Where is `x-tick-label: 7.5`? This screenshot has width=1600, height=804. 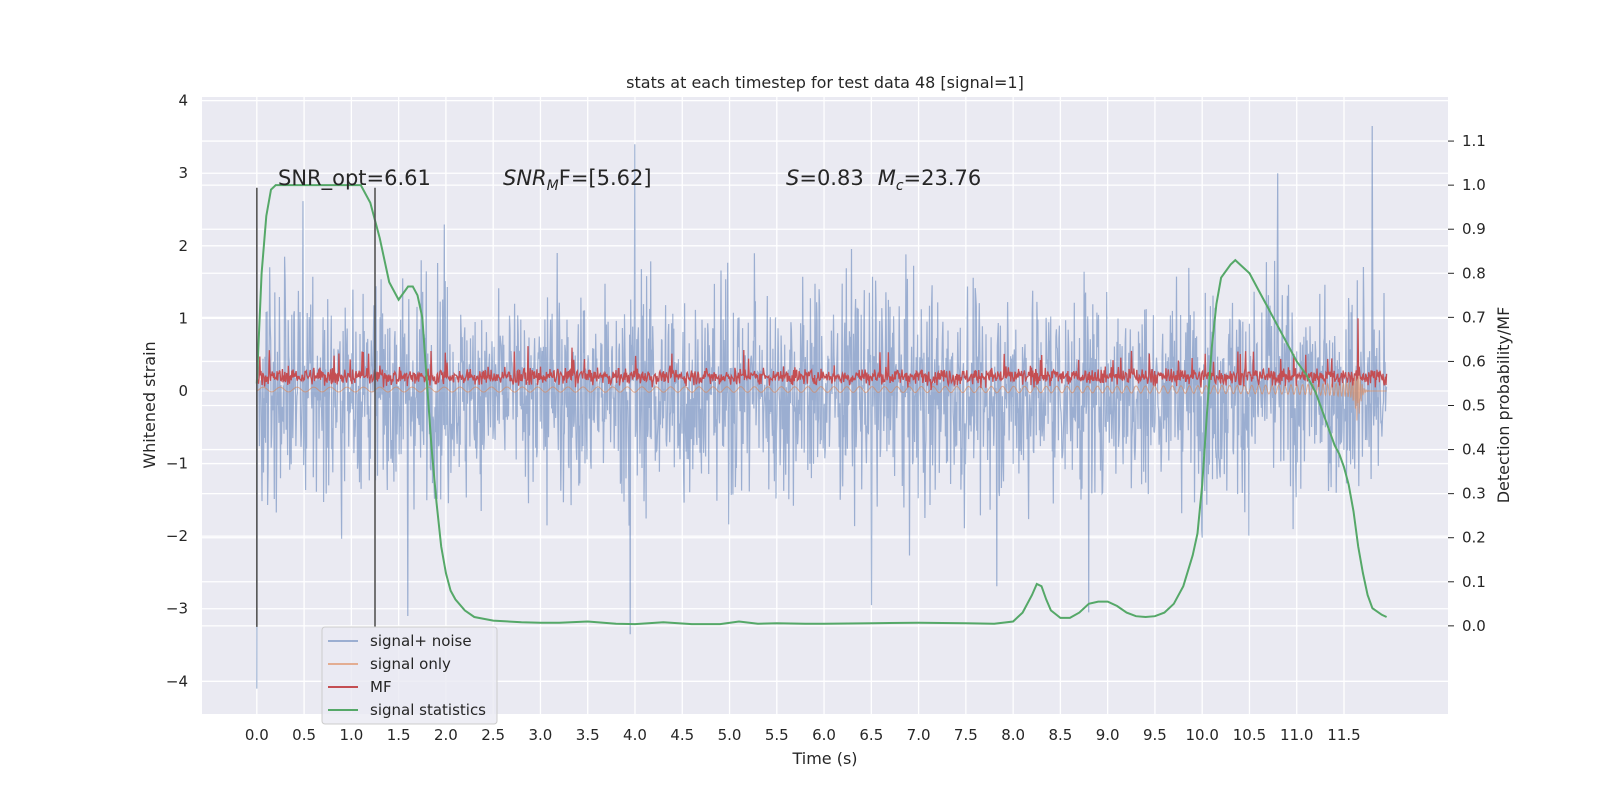 x-tick-label: 7.5 is located at coordinates (966, 735).